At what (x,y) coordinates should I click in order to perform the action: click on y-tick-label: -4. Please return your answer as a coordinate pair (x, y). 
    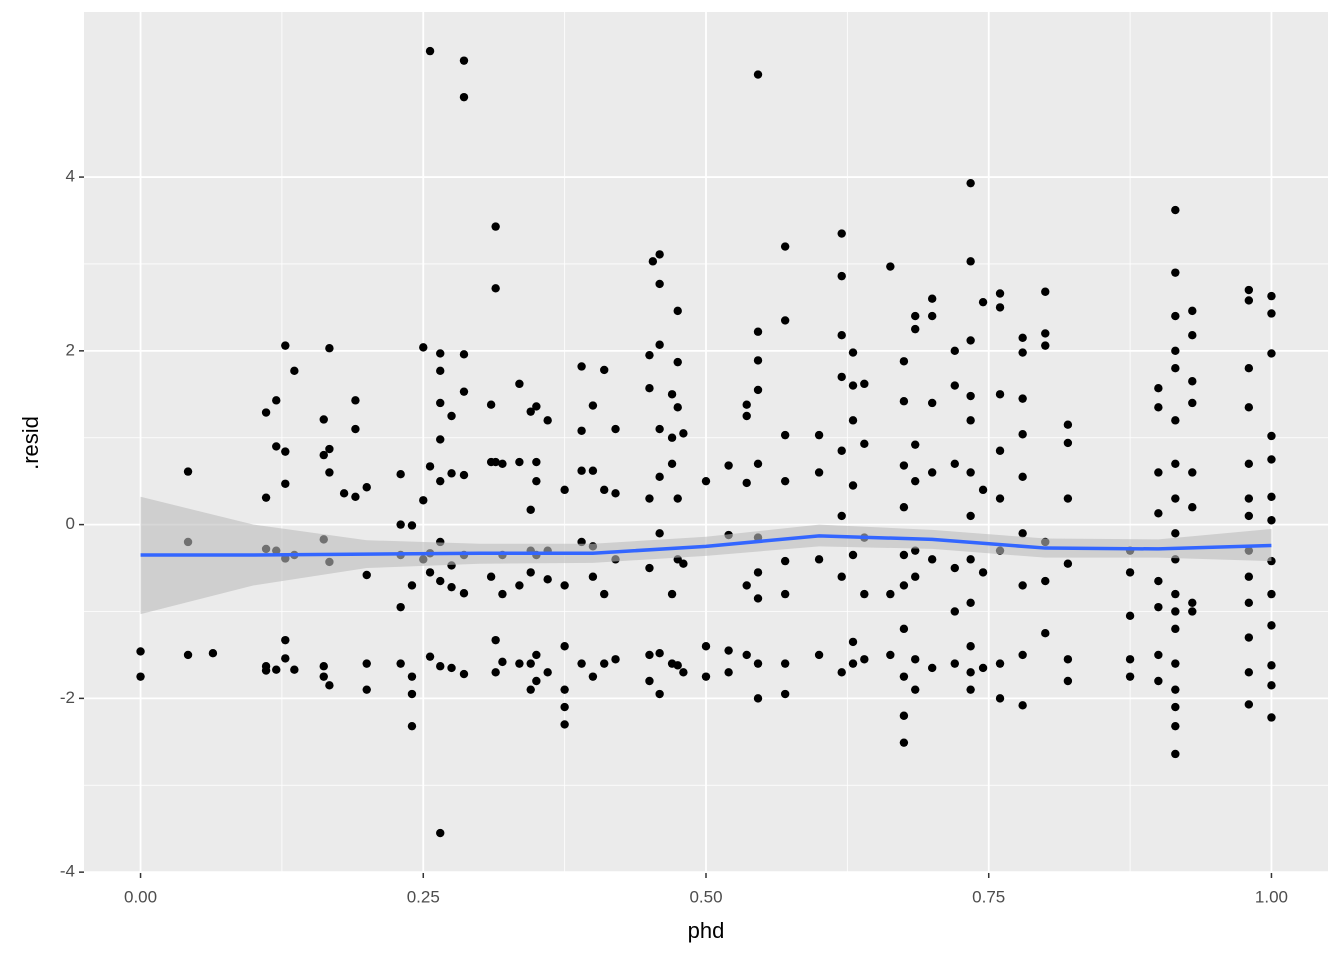
    Looking at the image, I should click on (67, 871).